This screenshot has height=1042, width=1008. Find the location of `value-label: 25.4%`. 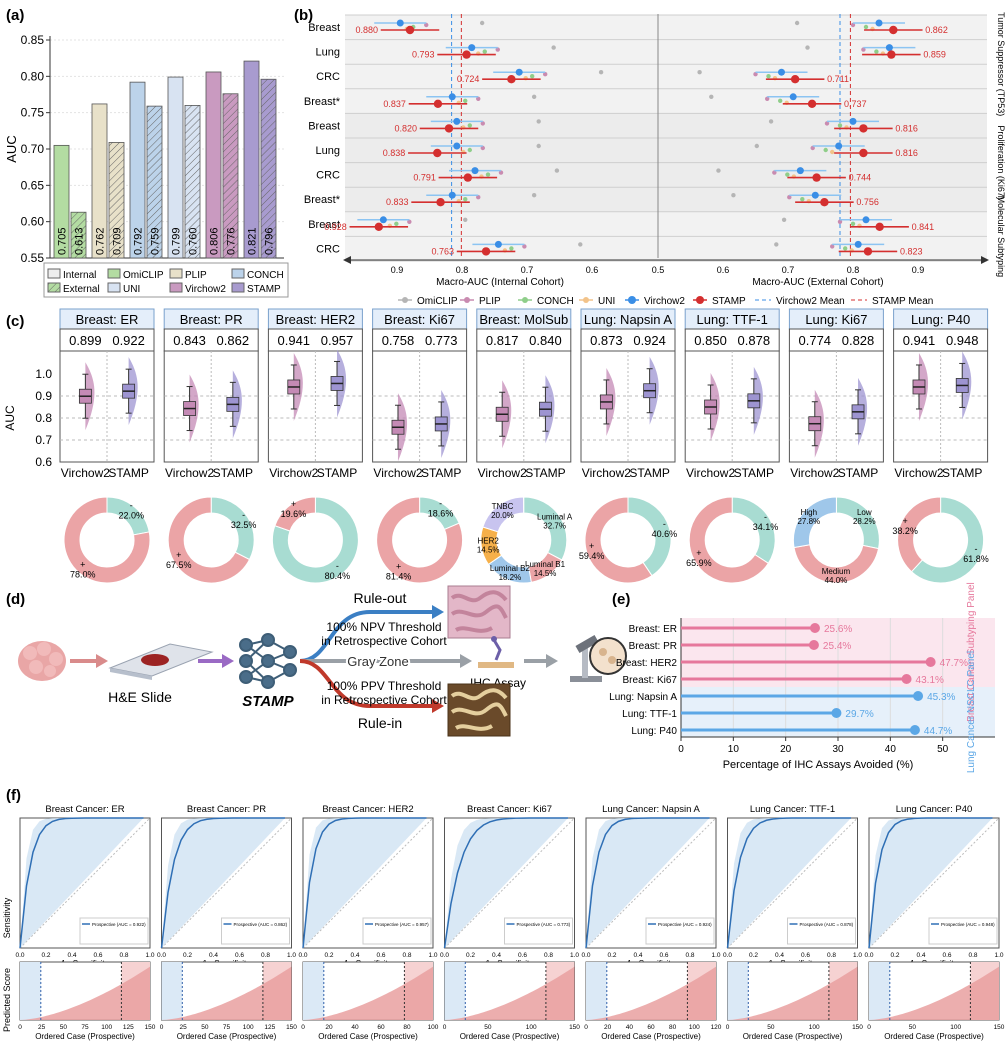

value-label: 25.4% is located at coordinates (837, 646).